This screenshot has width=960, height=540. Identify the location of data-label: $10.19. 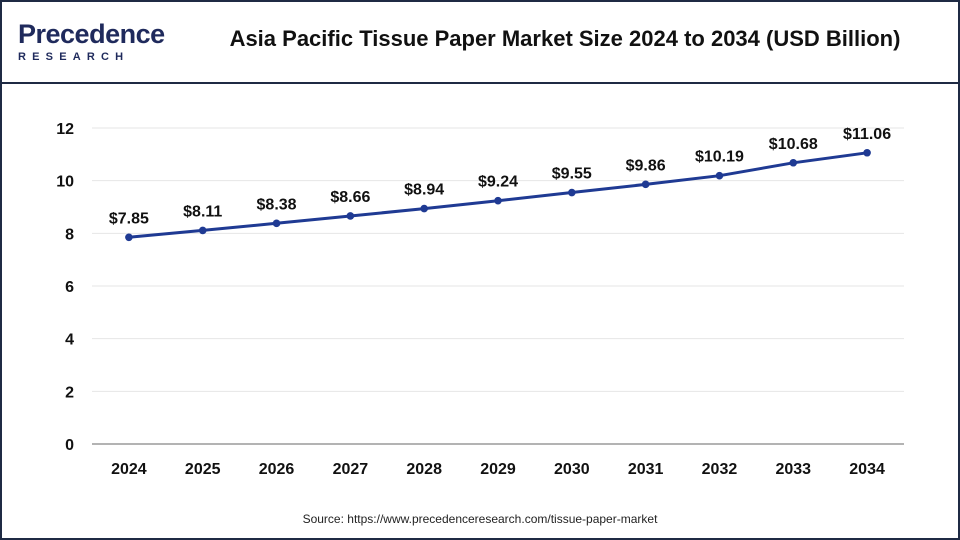
(719, 157).